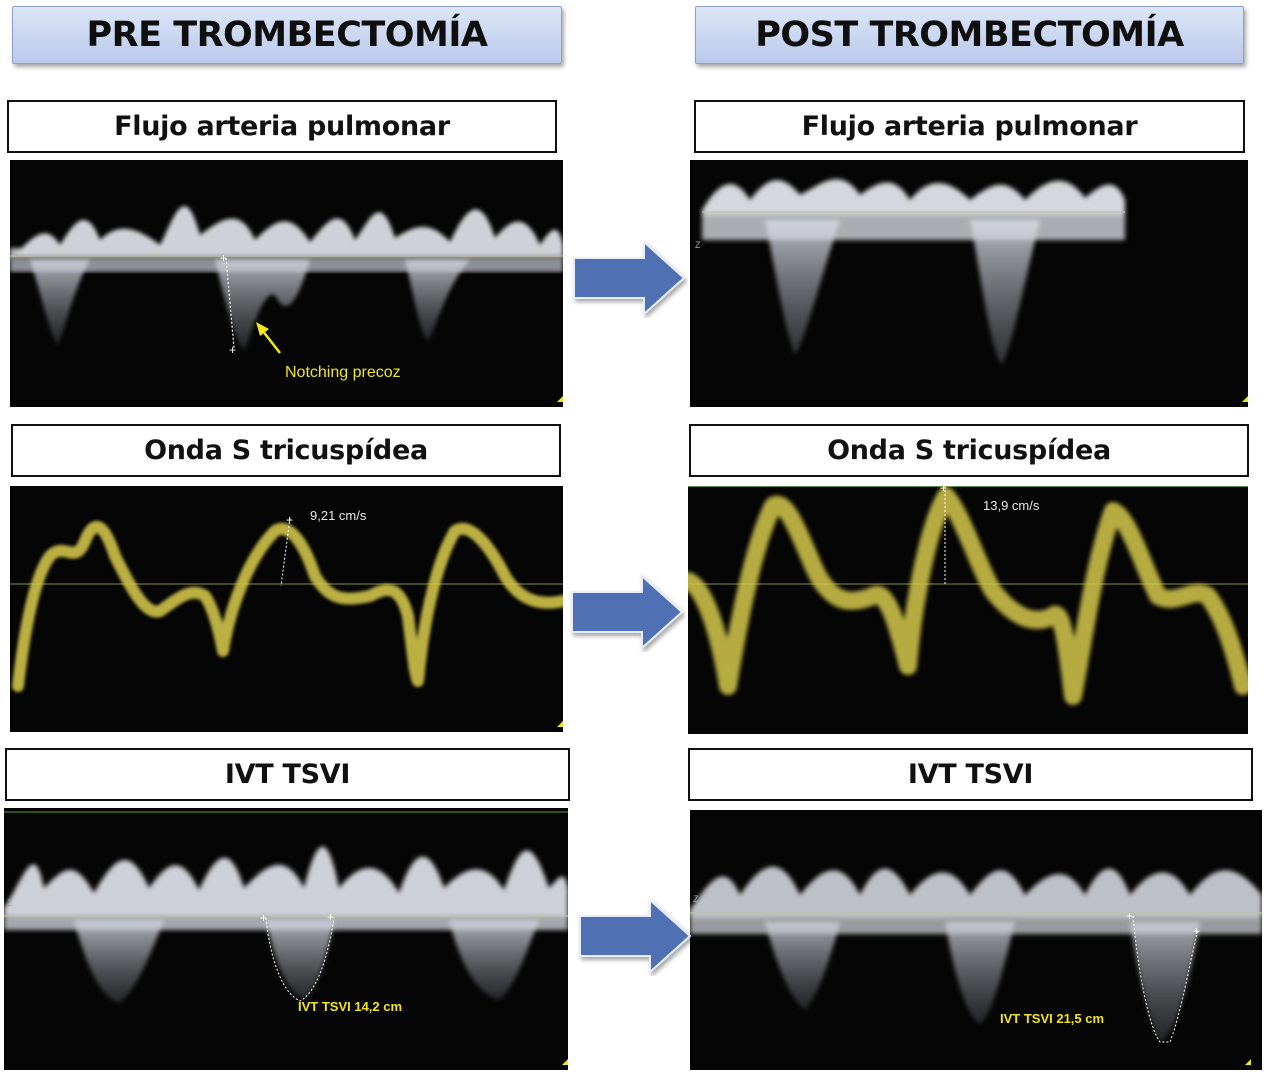 The width and height of the screenshot is (1265, 1073). What do you see at coordinates (286, 939) in the screenshot?
I see `lvot-vti-pre-doppler: + + Z IVT TSVI 14,2 cm` at bounding box center [286, 939].